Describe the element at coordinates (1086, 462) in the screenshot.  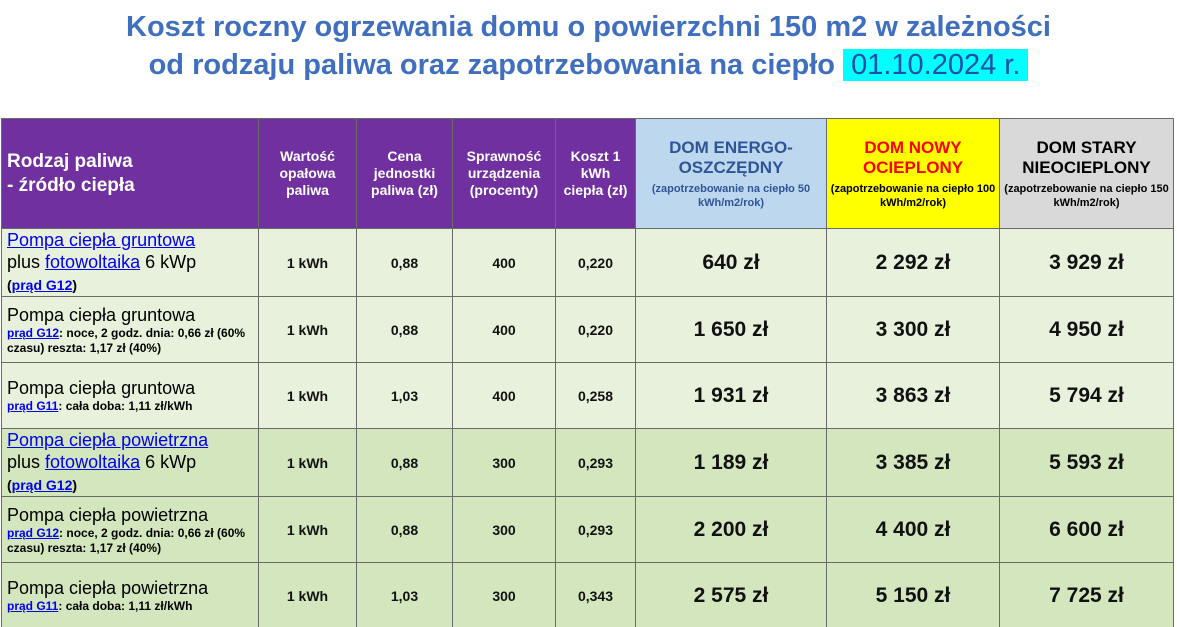
I see `stary-cost-cell: 5 593 zł` at that location.